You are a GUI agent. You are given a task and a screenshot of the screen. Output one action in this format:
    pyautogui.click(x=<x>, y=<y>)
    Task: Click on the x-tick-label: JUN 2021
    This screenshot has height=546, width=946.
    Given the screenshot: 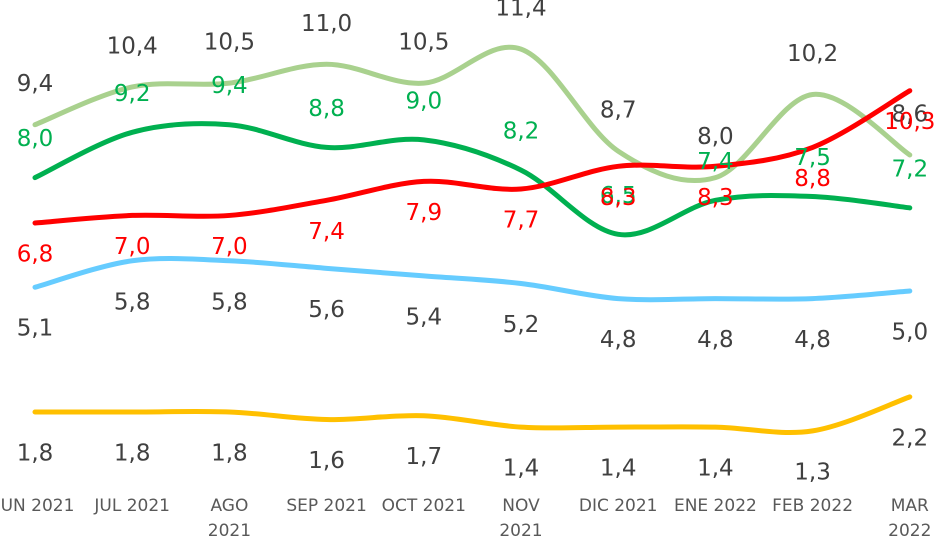 What is the action you would take?
    pyautogui.click(x=37, y=506)
    